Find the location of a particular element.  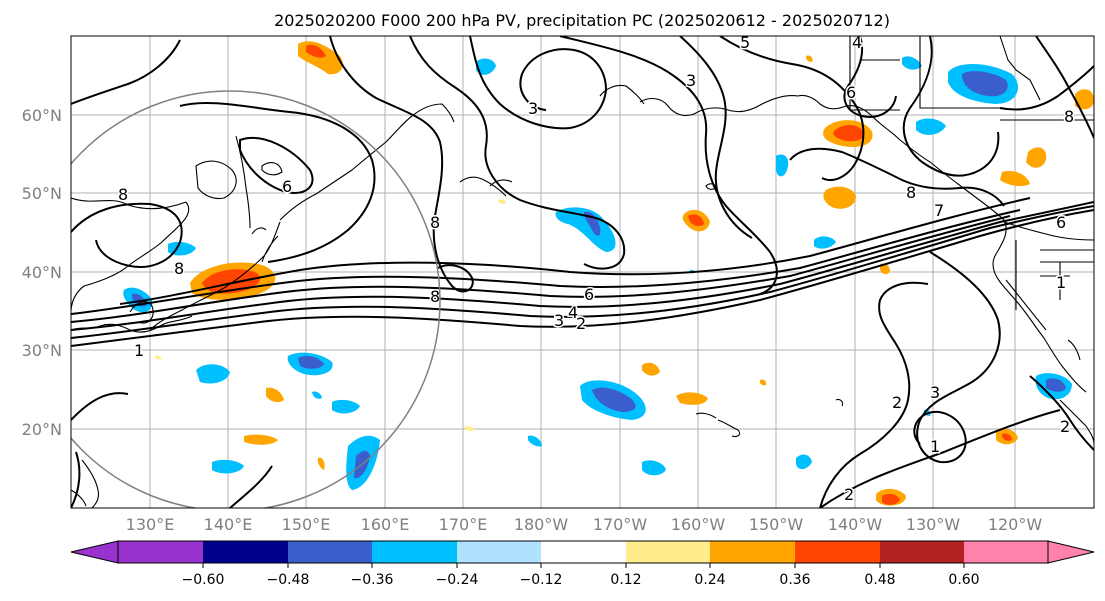

colorbar-frame is located at coordinates (583, 552).